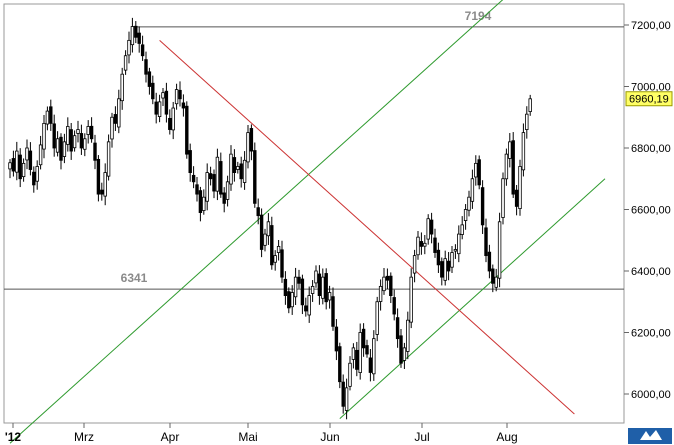 Image resolution: width=674 pixels, height=445 pixels. What do you see at coordinates (506, 437) in the screenshot?
I see `x-tick-label: Aug` at bounding box center [506, 437].